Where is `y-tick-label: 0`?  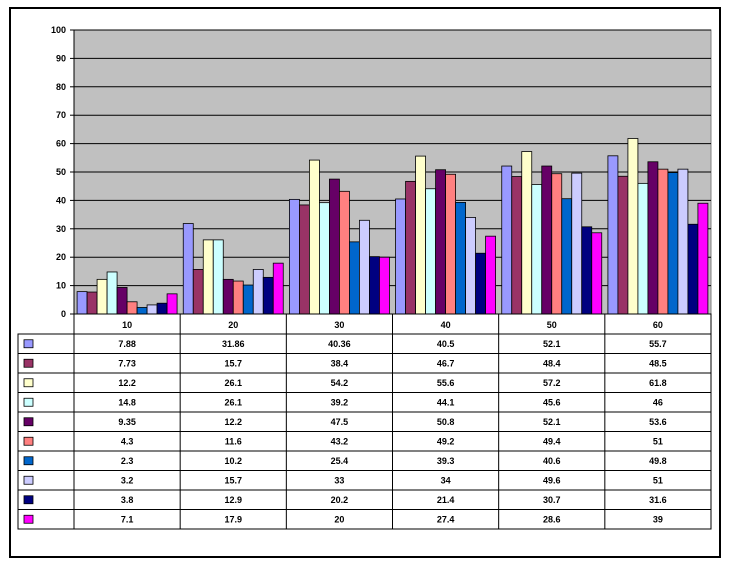 y-tick-label: 0 is located at coordinates (63, 314).